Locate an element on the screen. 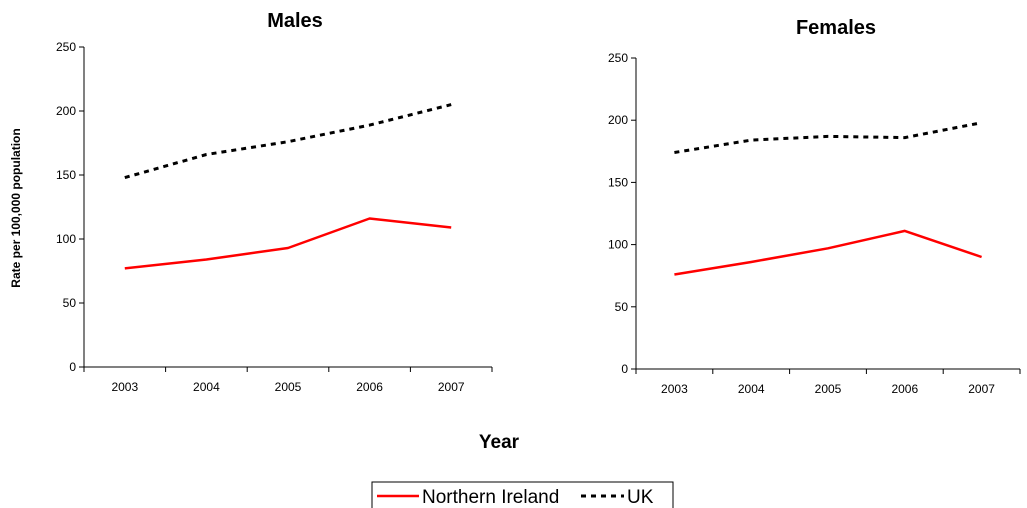 This screenshot has height=508, width=1027. males-x-tick-label: 2005 is located at coordinates (288, 387).